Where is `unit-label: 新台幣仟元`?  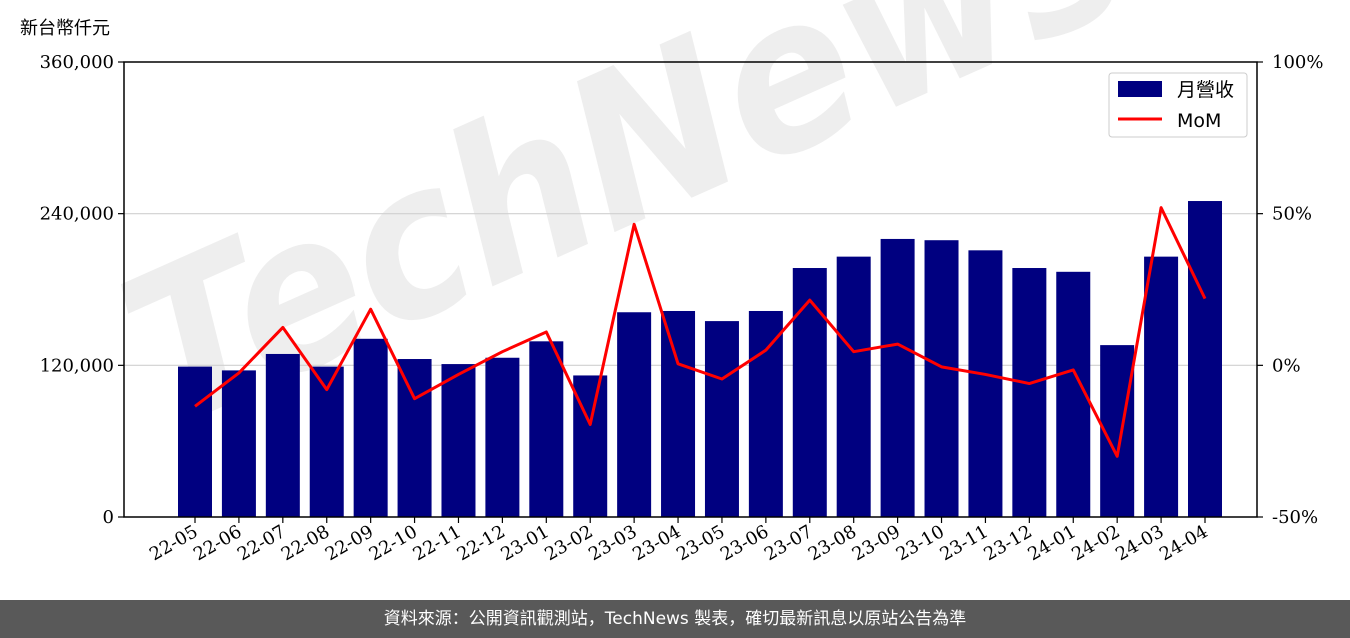
unit-label: 新台幣仟元 is located at coordinates (65, 28).